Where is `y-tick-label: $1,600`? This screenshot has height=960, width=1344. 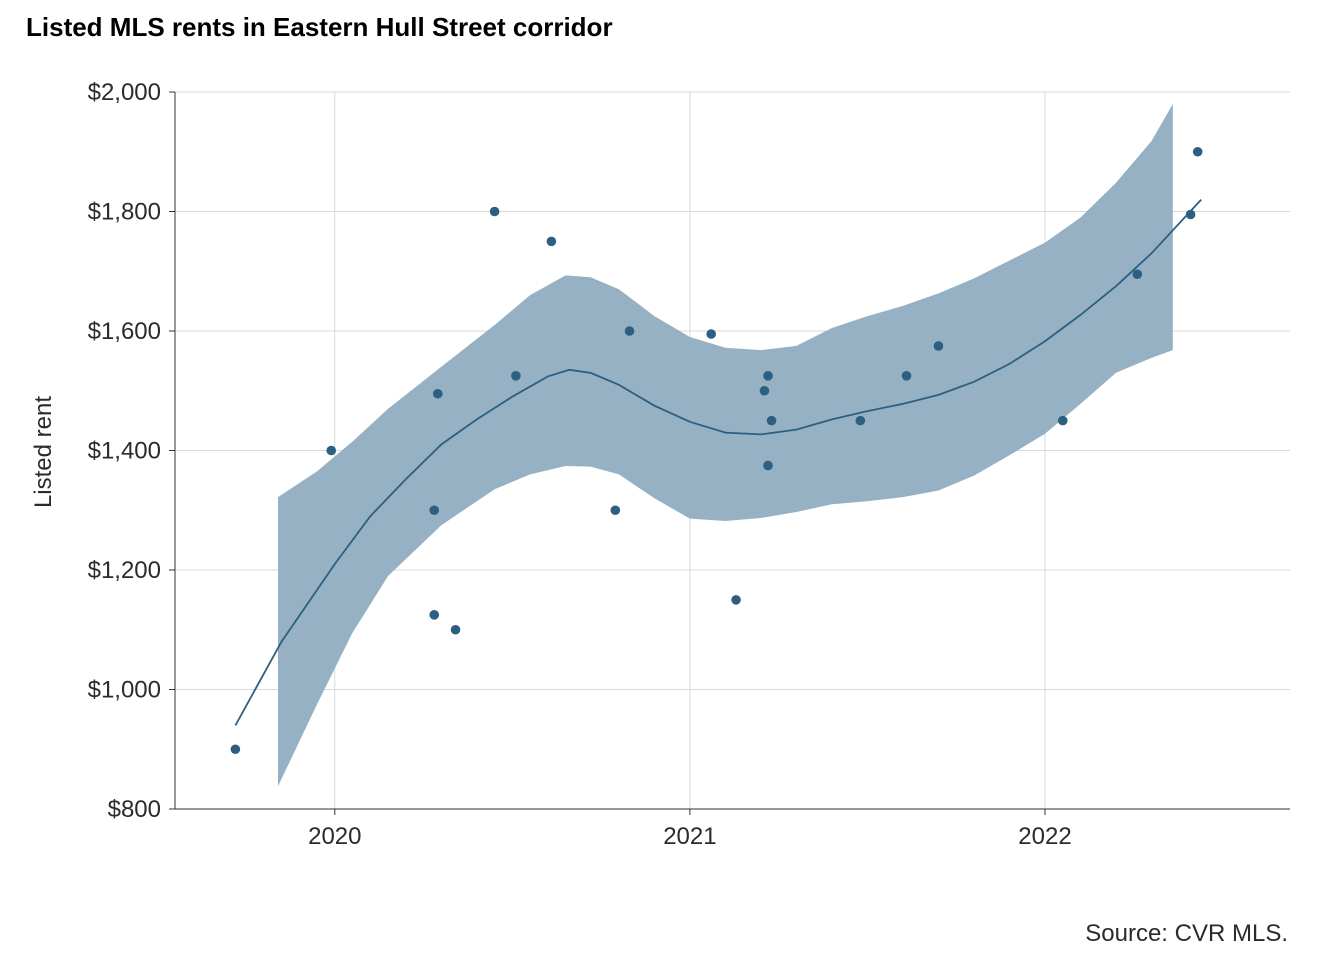 y-tick-label: $1,600 is located at coordinates (124, 331).